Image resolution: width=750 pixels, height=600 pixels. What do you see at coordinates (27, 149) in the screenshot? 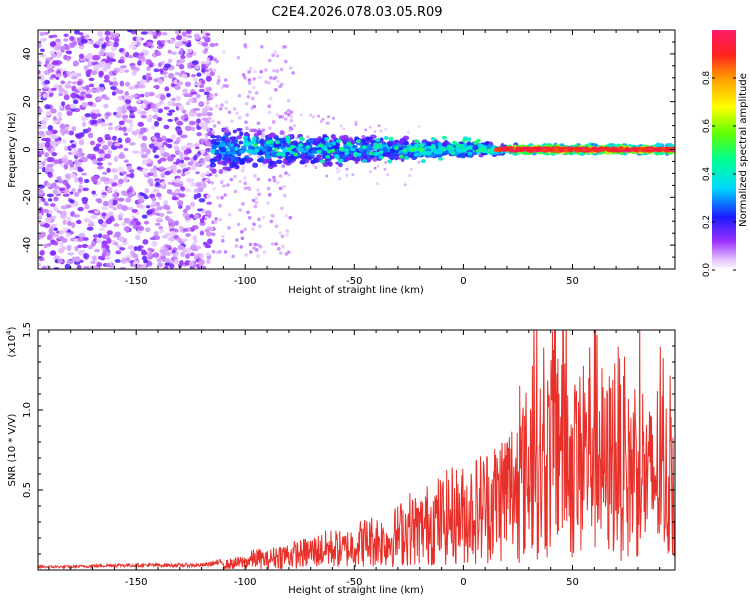
I see `spec-ytick-label-2: 0` at bounding box center [27, 149].